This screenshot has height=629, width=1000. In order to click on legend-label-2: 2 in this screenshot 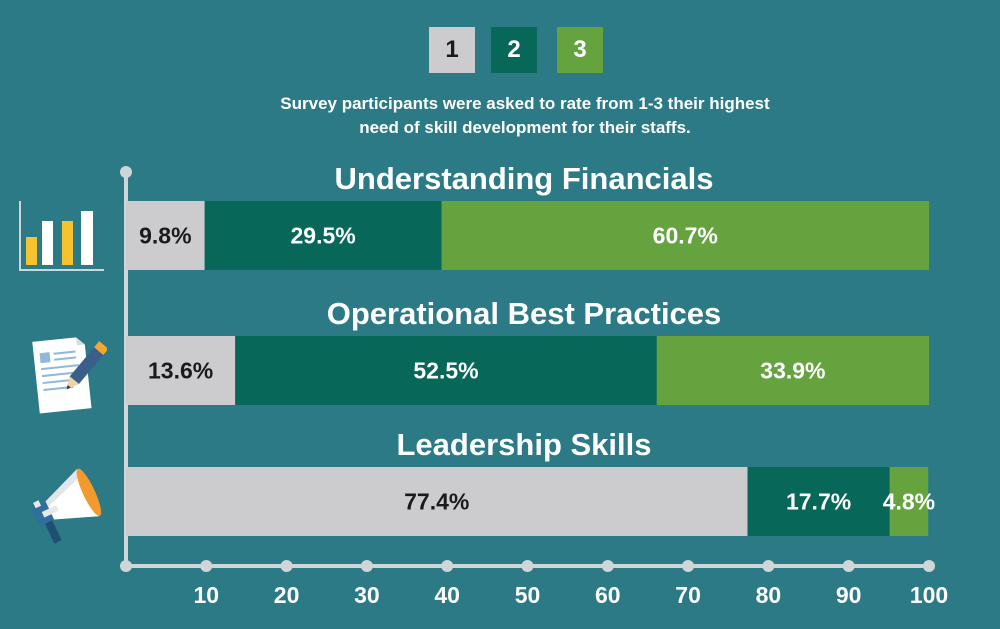, I will do `click(514, 49)`.